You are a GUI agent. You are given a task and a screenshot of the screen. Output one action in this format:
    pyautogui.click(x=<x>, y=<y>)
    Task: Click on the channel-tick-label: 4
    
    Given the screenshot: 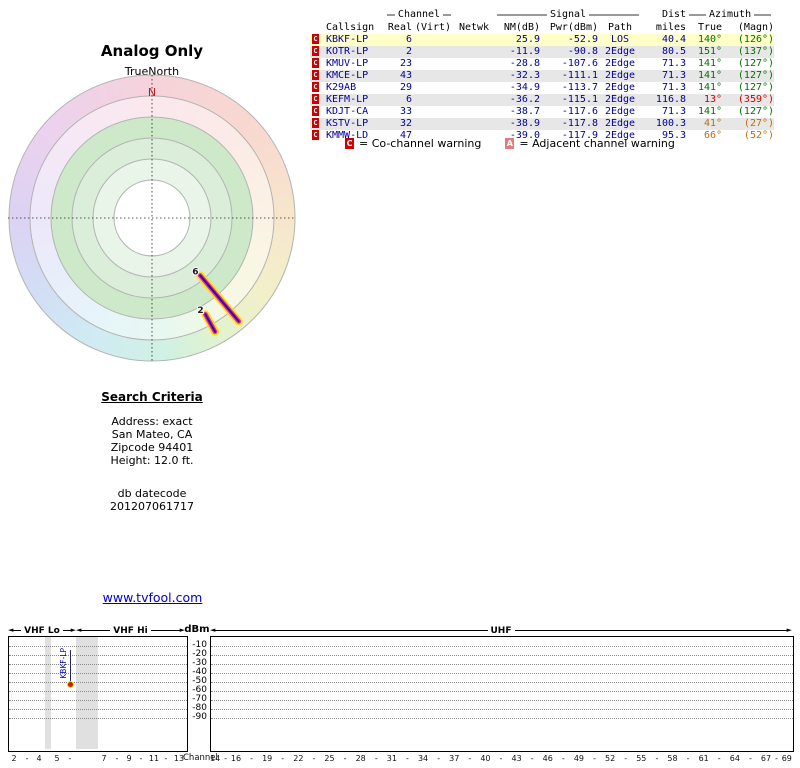 What is the action you would take?
    pyautogui.click(x=39, y=758)
    